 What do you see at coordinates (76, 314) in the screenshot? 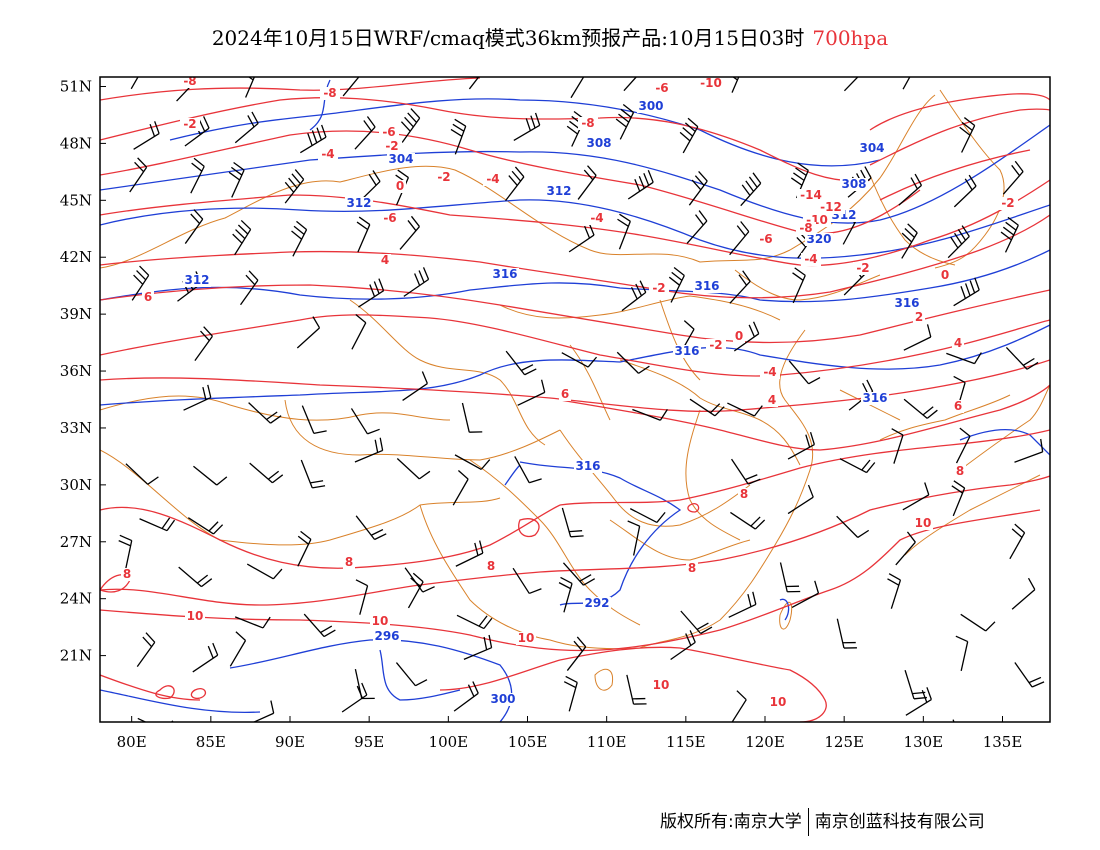
I see `y-tick-label: 39N` at bounding box center [76, 314].